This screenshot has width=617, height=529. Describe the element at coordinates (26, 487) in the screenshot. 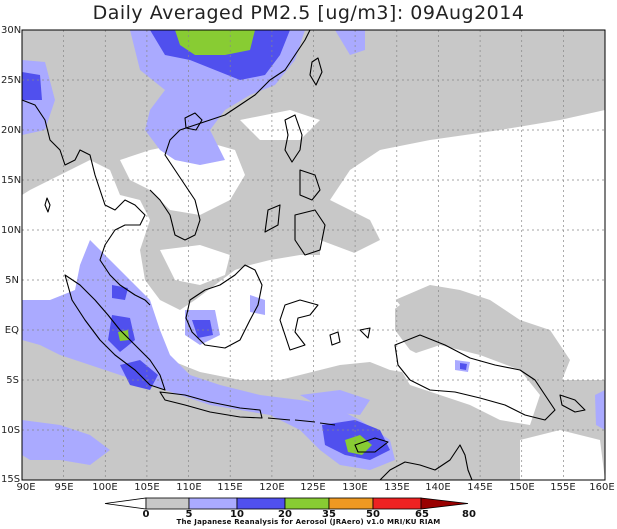

I see `lon-label-90e: 90E` at that location.